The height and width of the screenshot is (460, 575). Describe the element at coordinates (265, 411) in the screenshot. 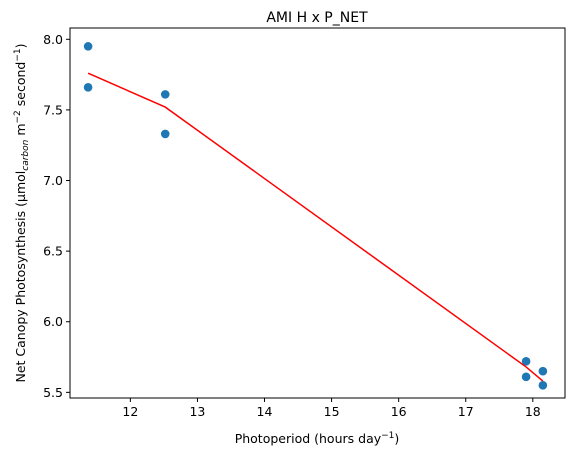

I see `x-tick-label: 14` at that location.